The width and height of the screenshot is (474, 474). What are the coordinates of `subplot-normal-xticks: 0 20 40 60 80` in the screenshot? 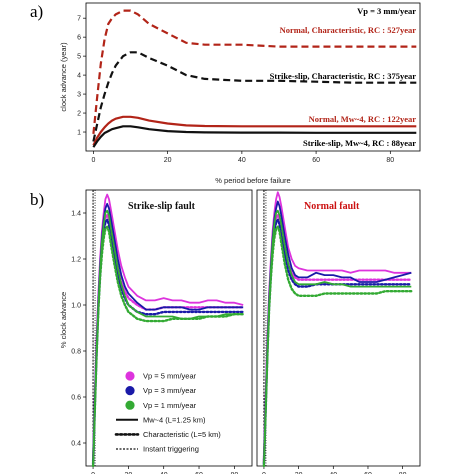 It's located at (334, 470).